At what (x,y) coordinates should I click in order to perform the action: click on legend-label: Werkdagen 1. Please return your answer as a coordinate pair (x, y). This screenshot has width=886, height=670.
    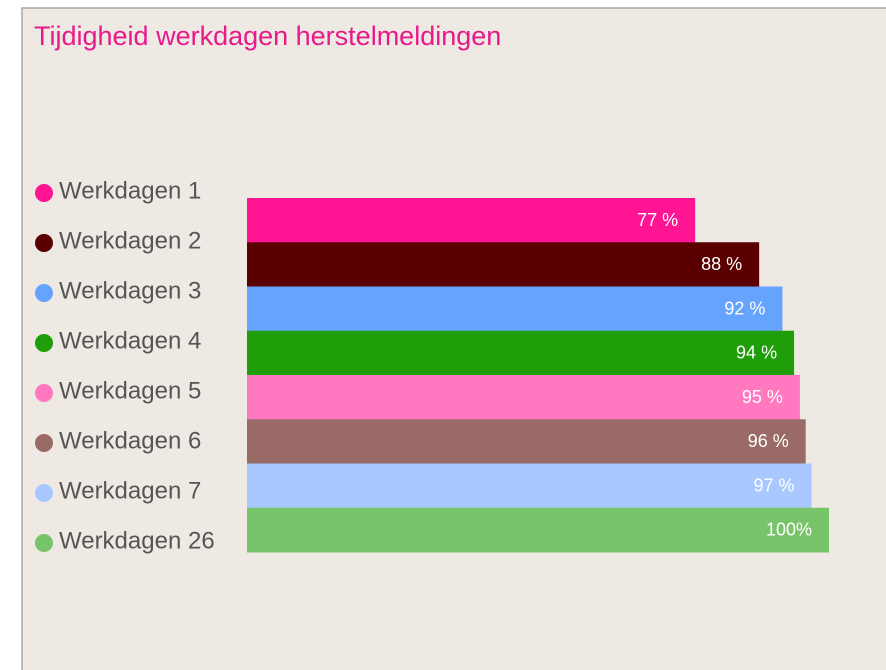
    Looking at the image, I should click on (130, 190).